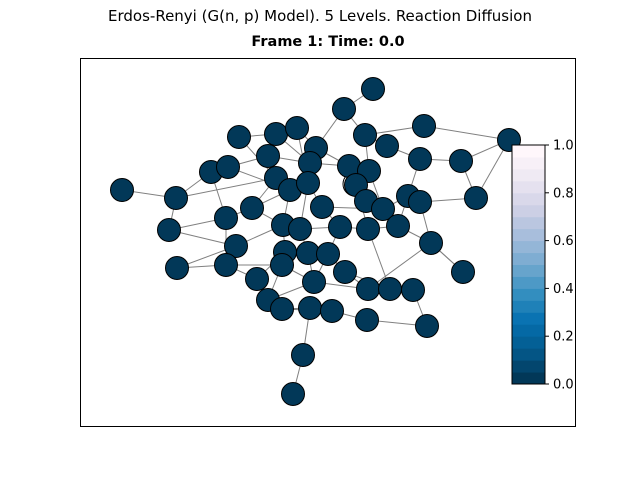 The width and height of the screenshot is (640, 480). I want to click on colorbar-frame, so click(528, 264).